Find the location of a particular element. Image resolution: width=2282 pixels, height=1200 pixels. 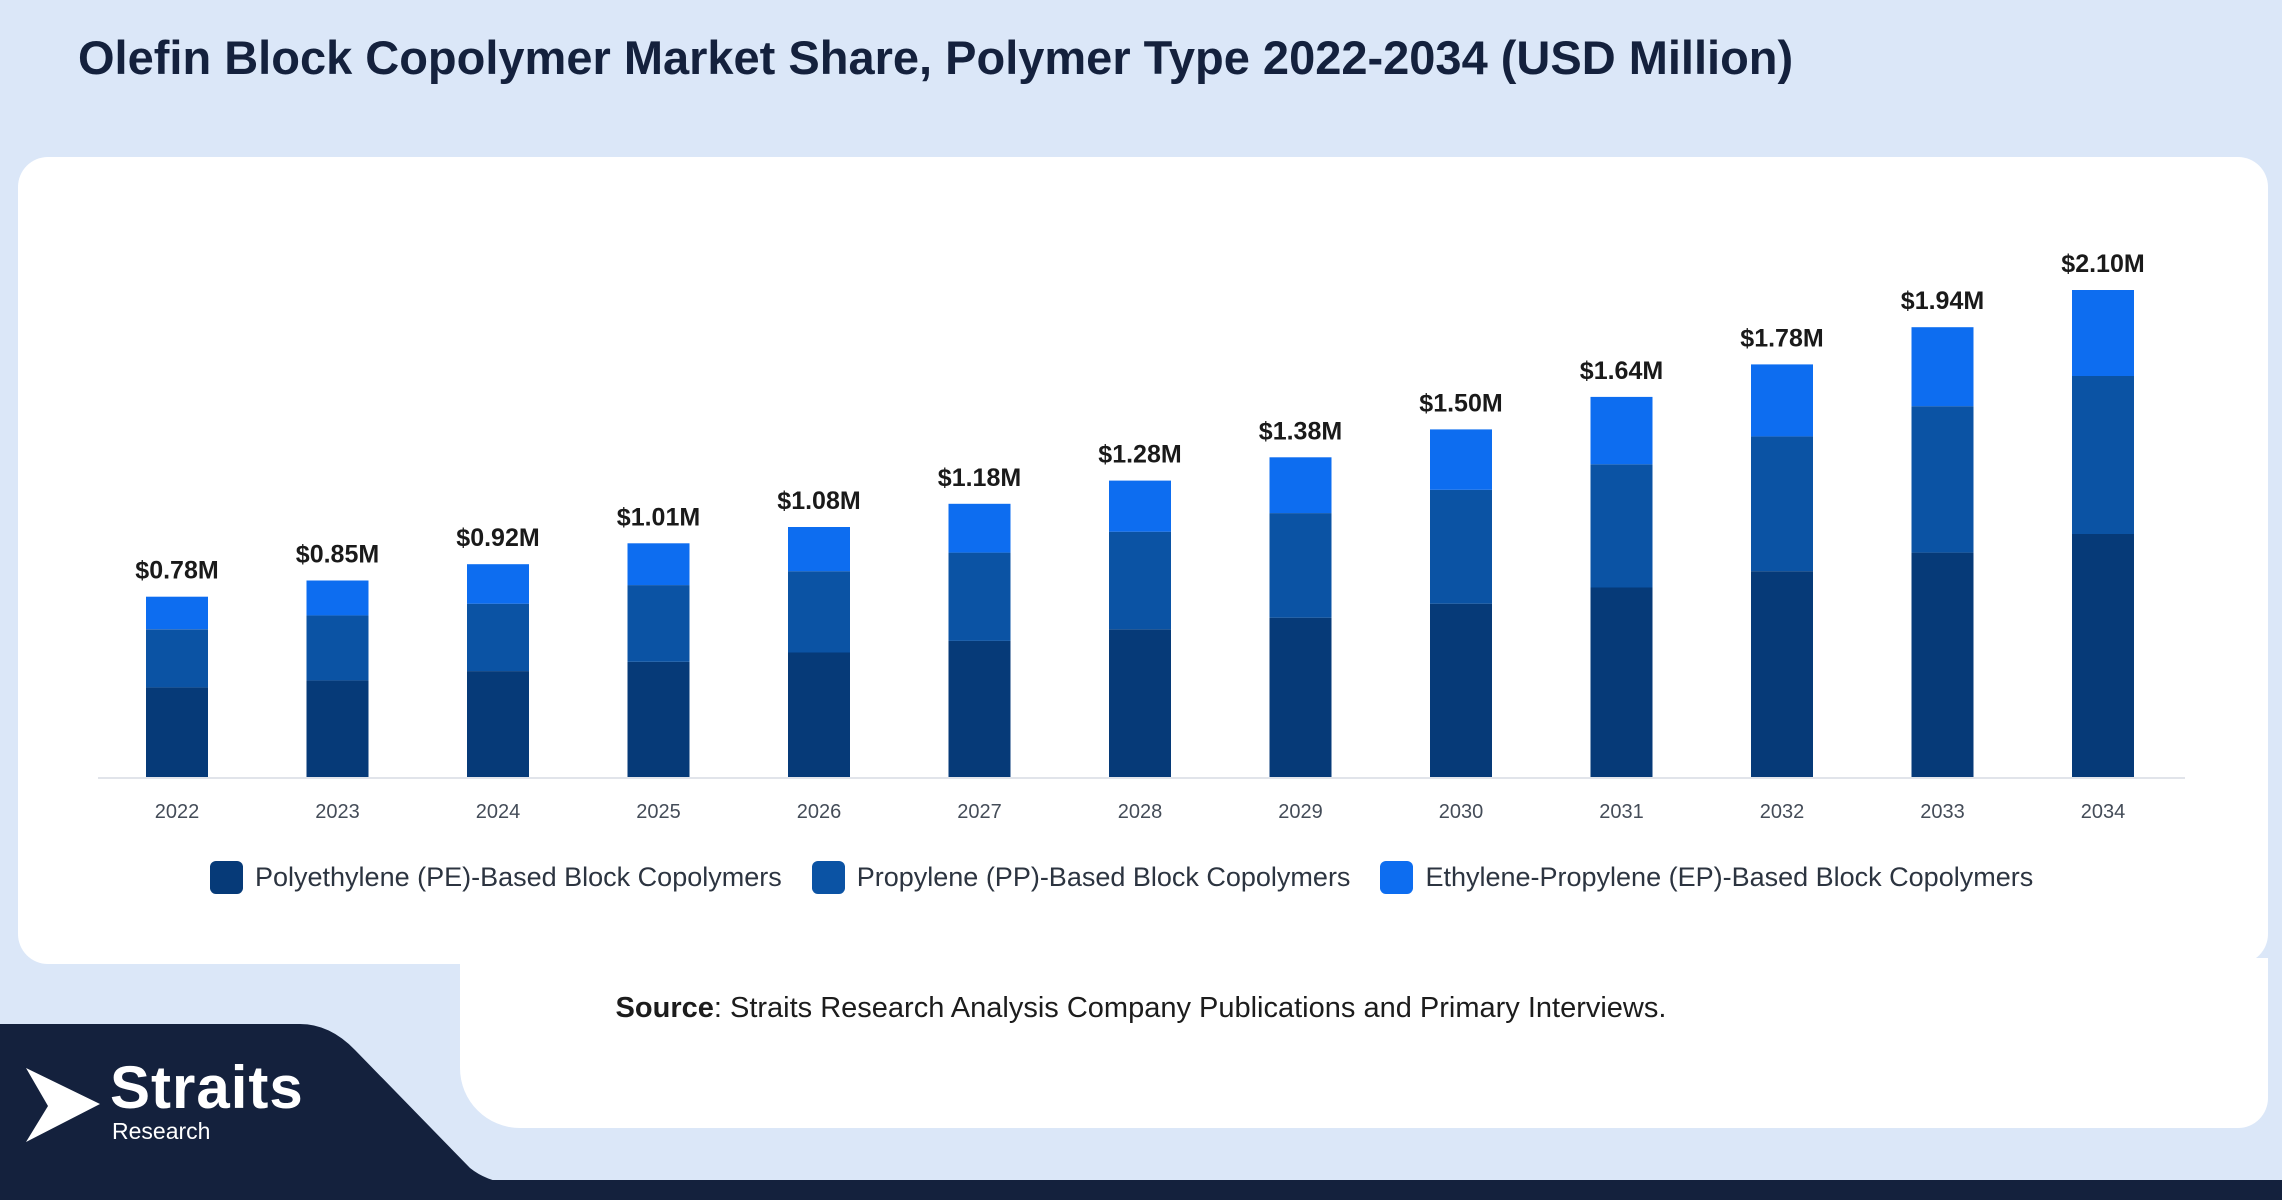

data-label-2029: $1.38M is located at coordinates (1300, 431).